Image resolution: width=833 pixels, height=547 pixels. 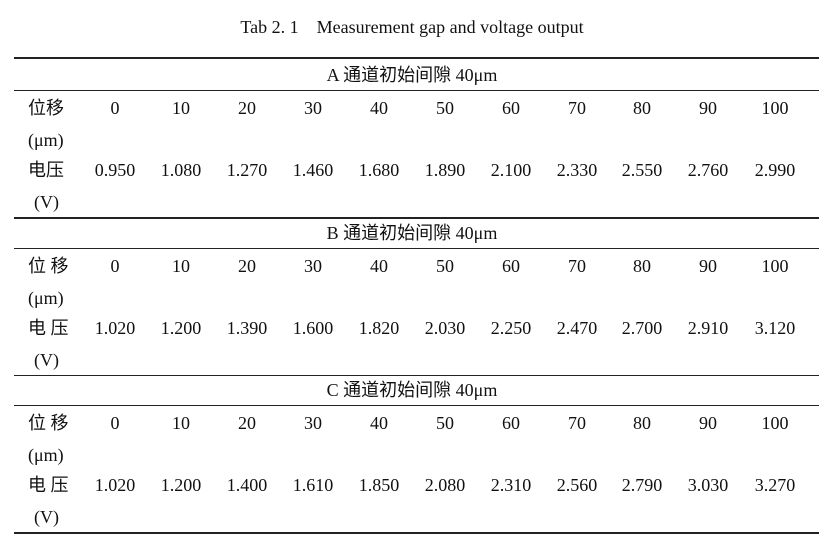 What do you see at coordinates (445, 327) in the screenshot?
I see `cell: 2.030` at bounding box center [445, 327].